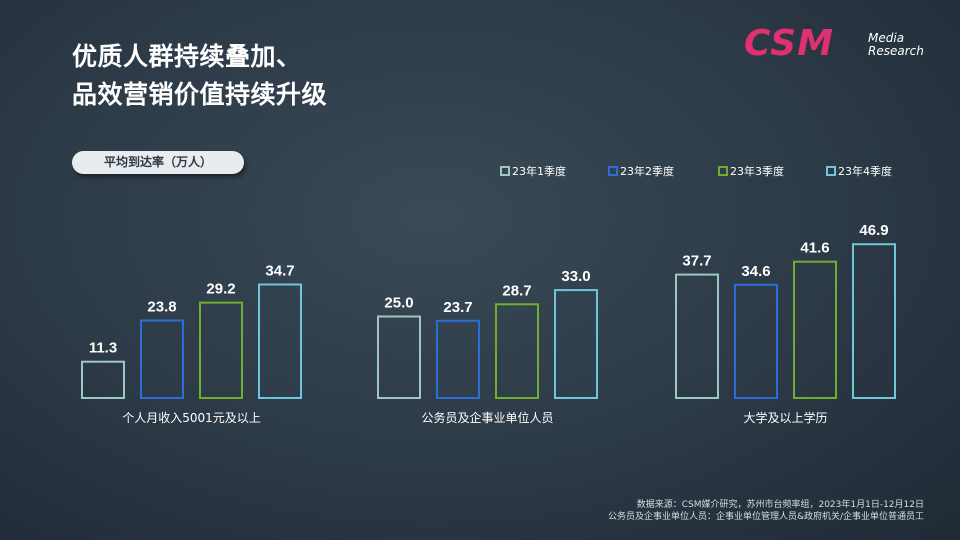  What do you see at coordinates (896, 51) in the screenshot?
I see `logo-line-2: Research` at bounding box center [896, 51].